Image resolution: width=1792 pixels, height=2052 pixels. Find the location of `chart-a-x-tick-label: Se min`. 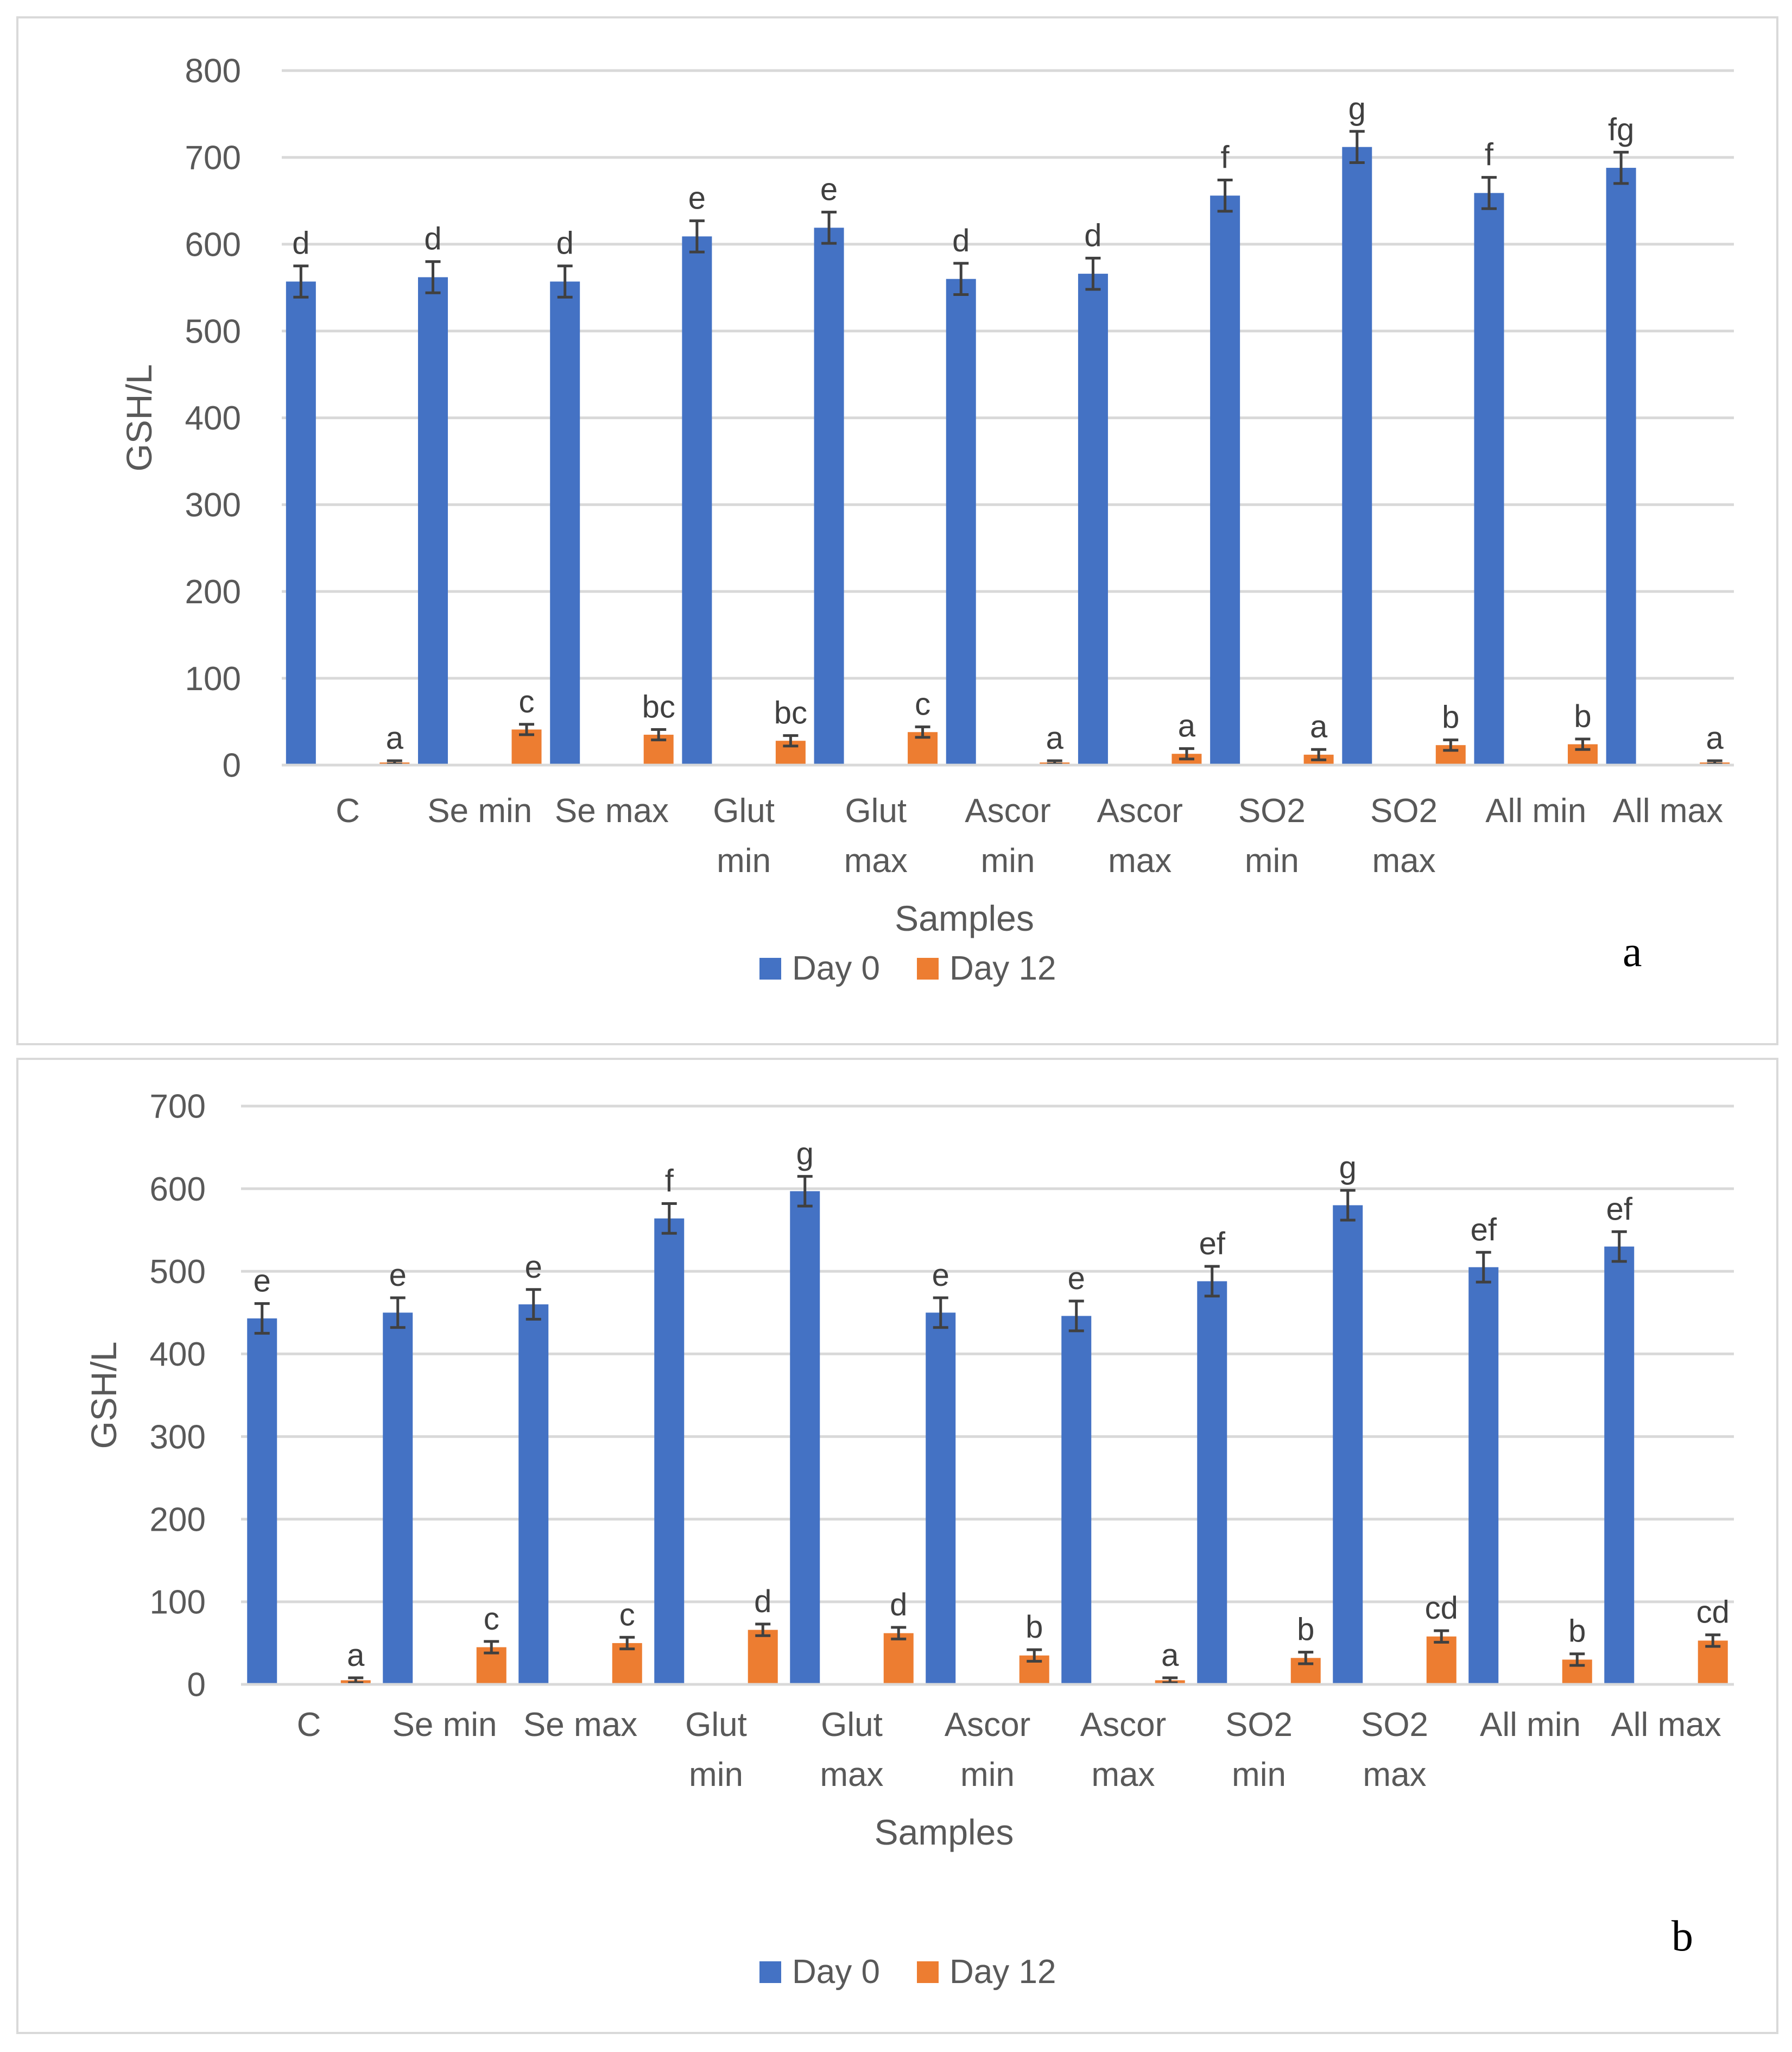

chart-a-x-tick-label: Se min is located at coordinates (479, 811).